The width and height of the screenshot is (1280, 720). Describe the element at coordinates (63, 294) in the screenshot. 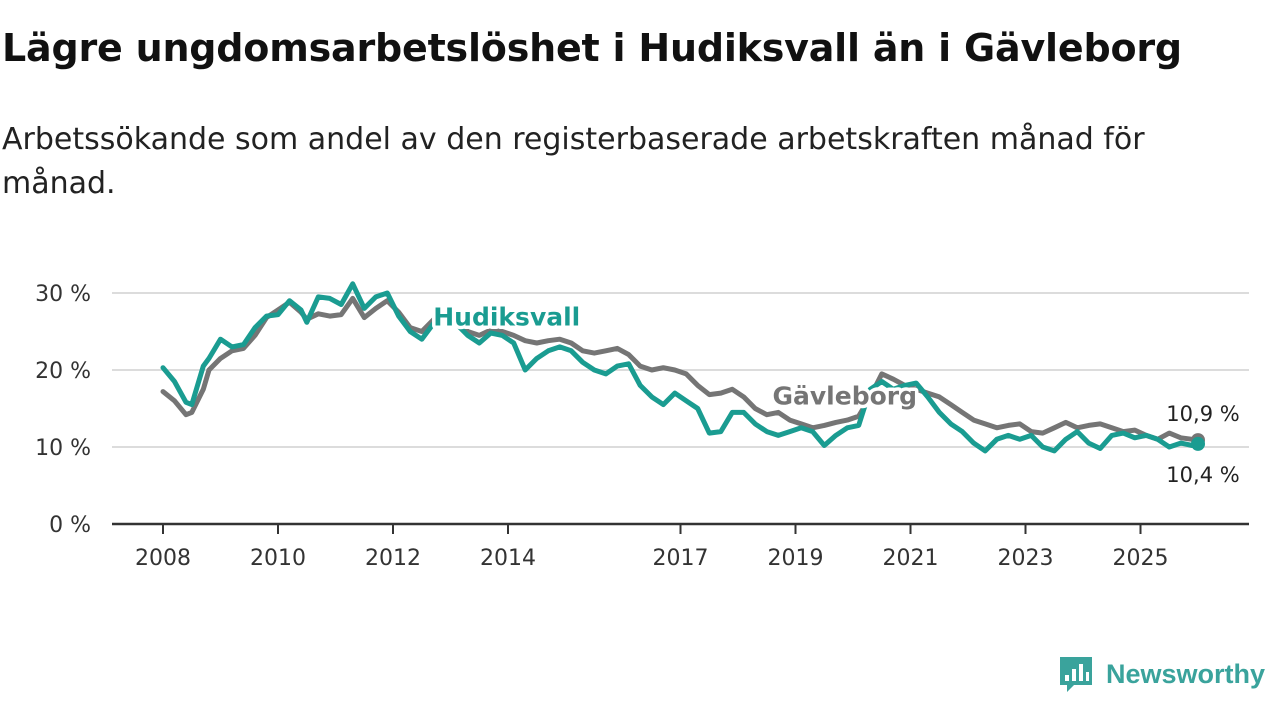

I see `y-tick-label-30: 30 %` at that location.